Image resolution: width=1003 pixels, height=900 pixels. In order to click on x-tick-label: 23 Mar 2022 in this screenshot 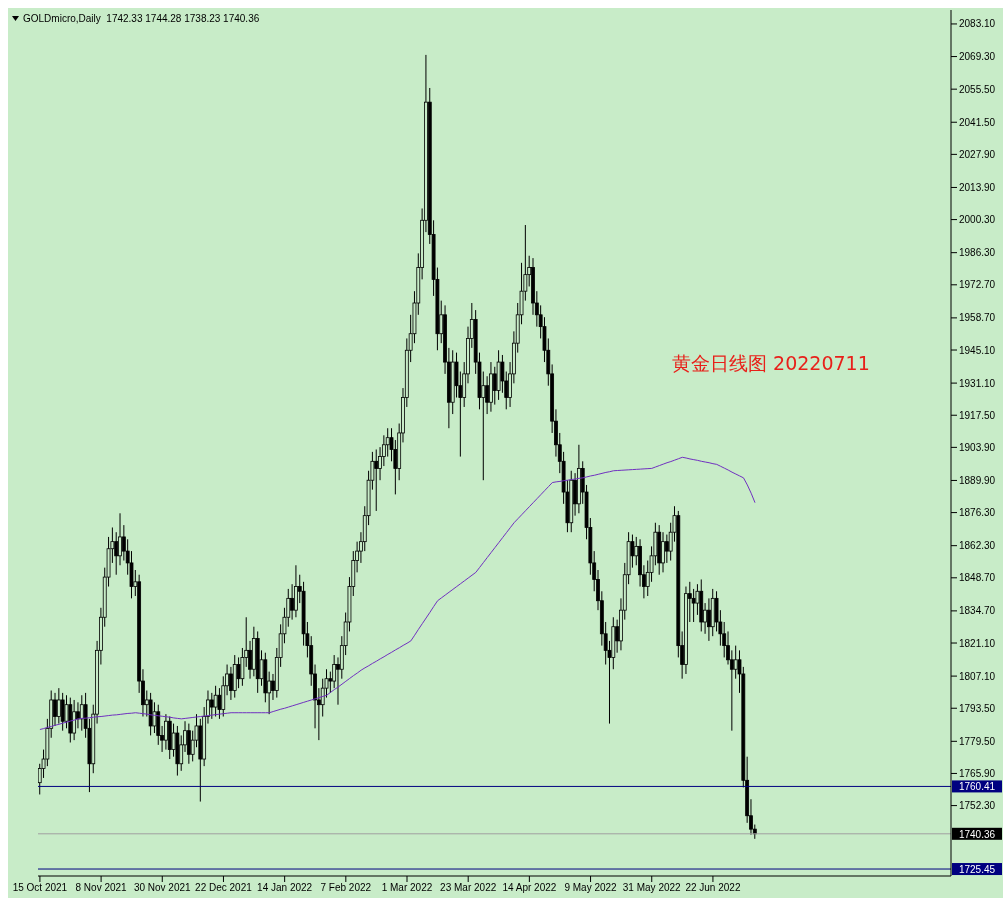, I will do `click(468, 888)`.